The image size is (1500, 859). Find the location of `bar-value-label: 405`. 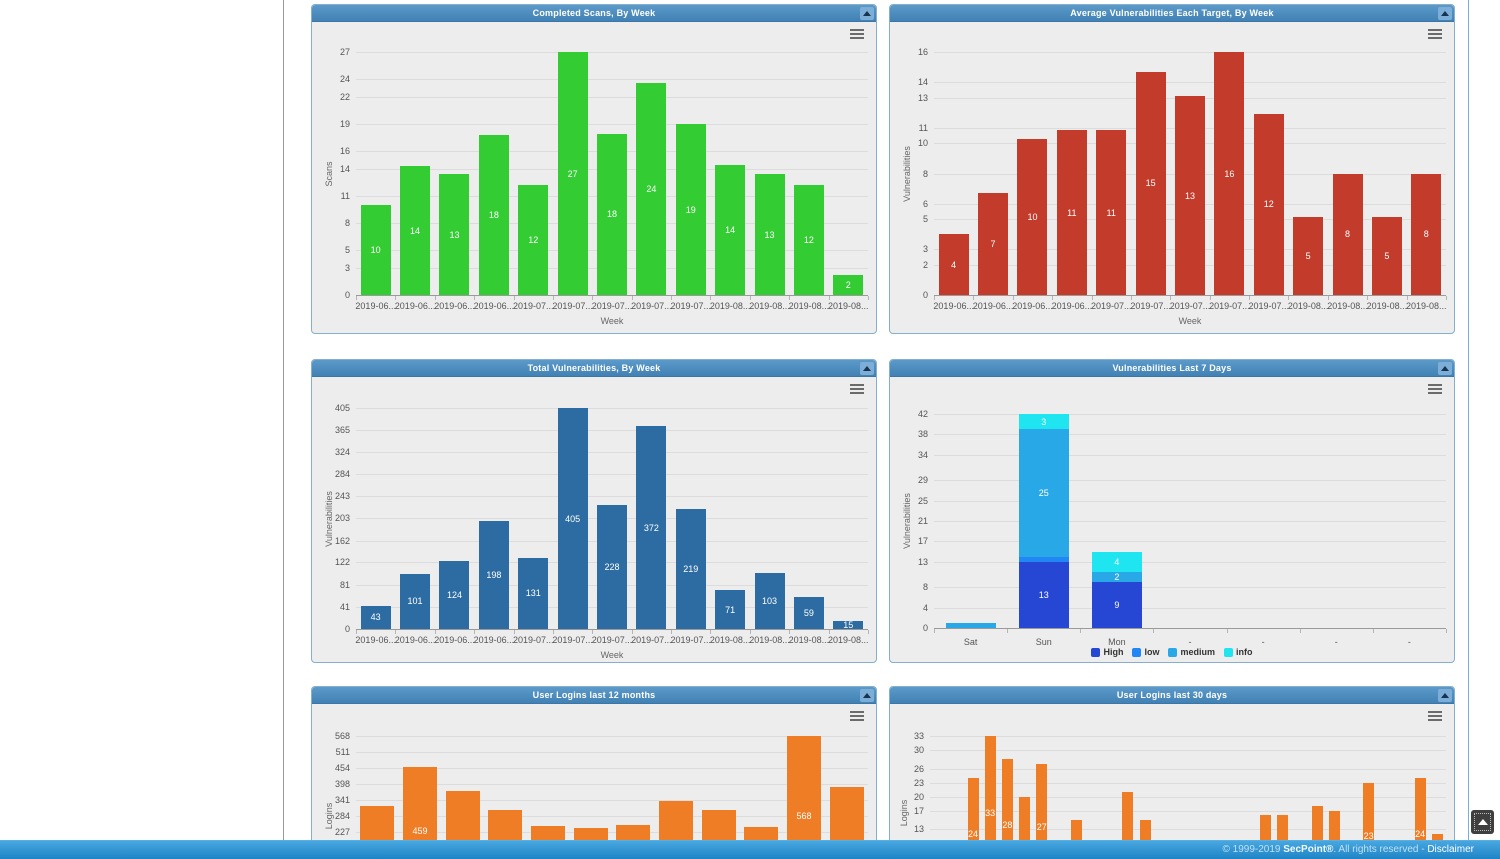

bar-value-label: 405 is located at coordinates (573, 518).